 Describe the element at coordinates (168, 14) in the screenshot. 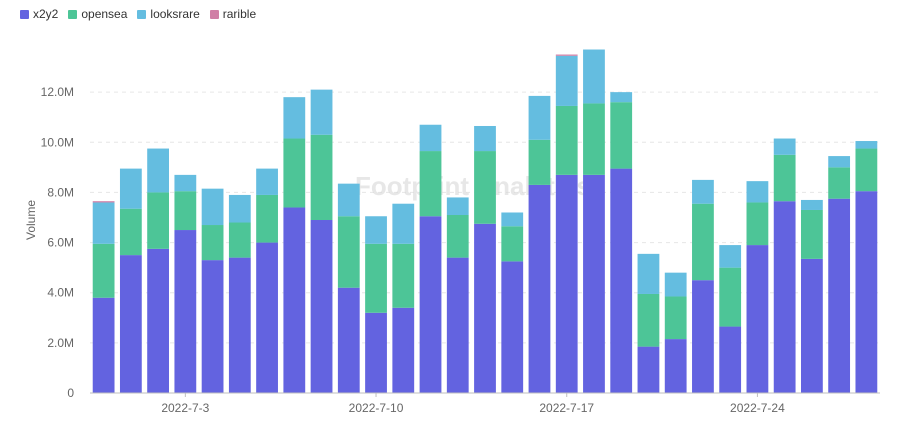

I see `legend-item-looksrare: looksrare` at that location.